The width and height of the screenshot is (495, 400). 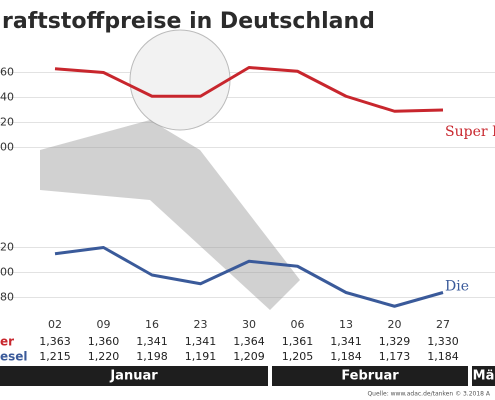 I want to click on table-value: 1,173, so click(x=395, y=356).